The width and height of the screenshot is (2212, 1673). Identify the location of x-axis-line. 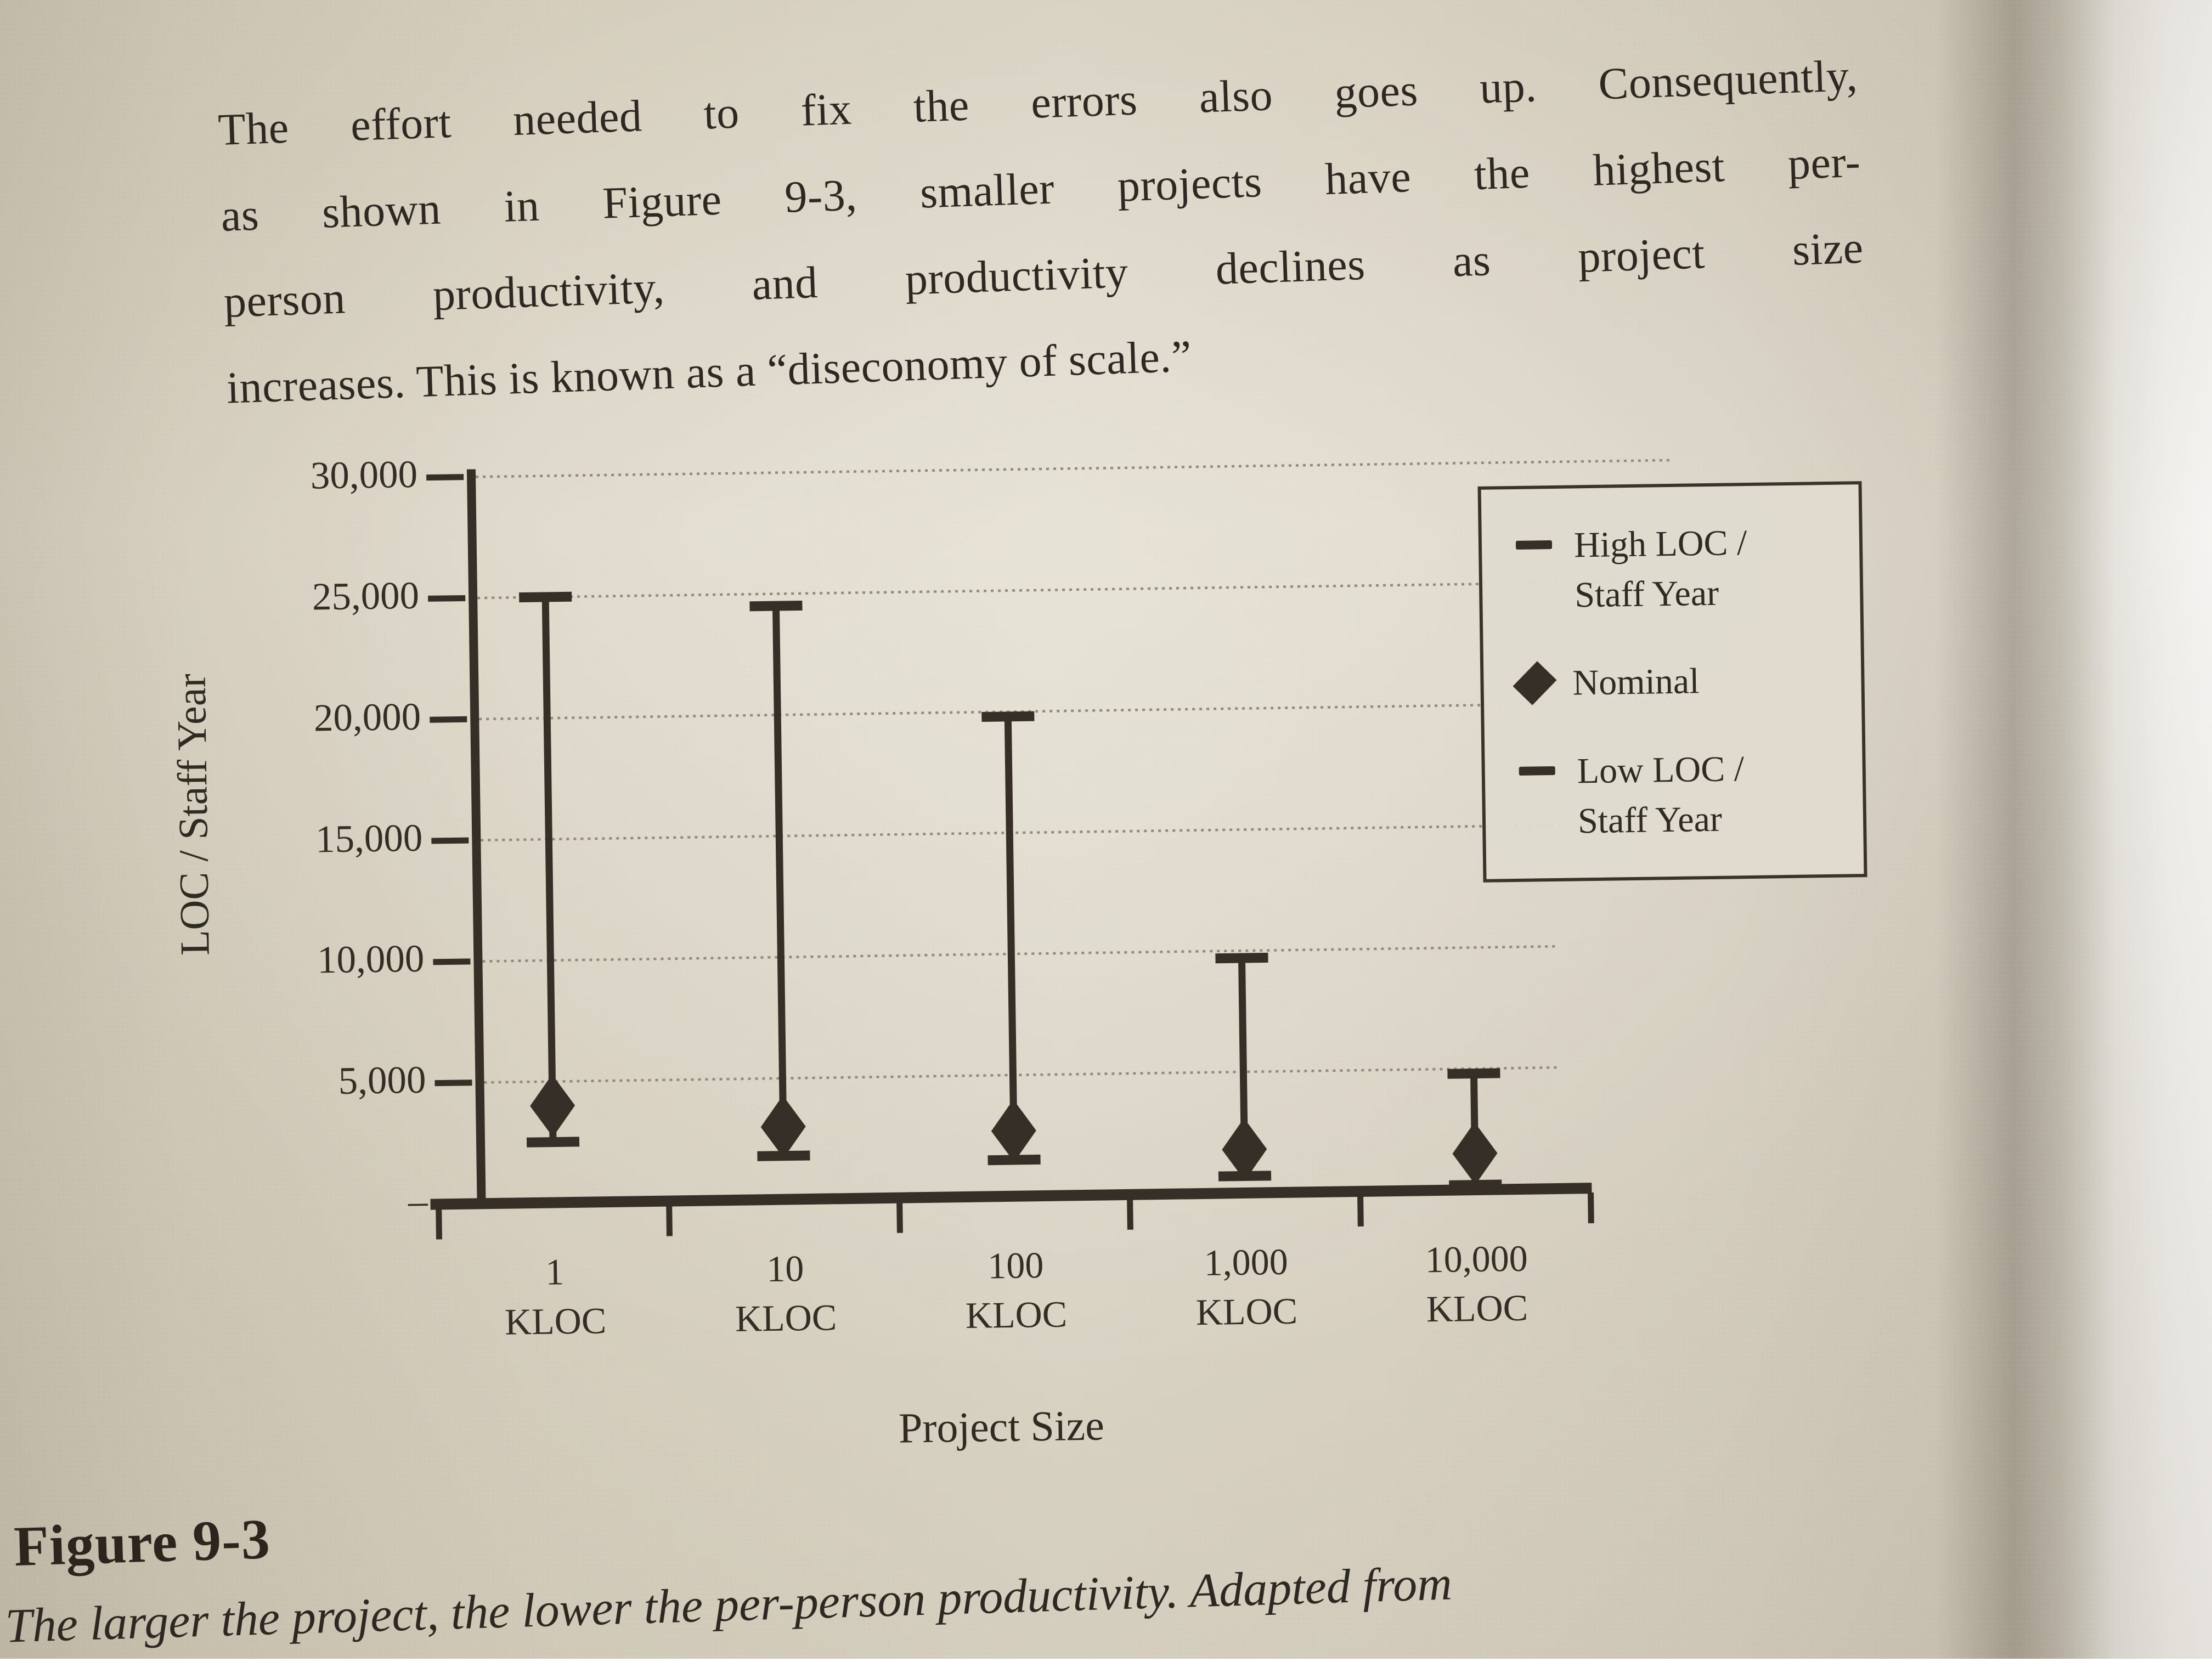
(1012, 1196).